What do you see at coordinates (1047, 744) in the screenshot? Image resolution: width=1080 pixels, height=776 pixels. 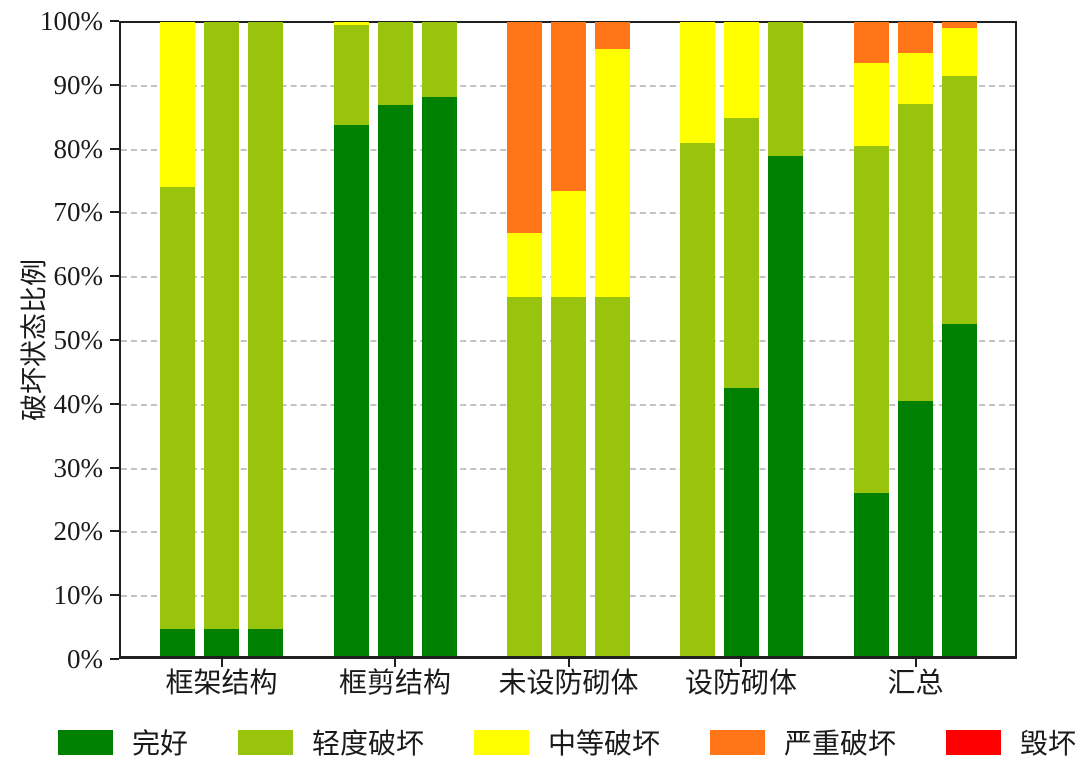 I see `legend-label-destroyed: 毁坏` at bounding box center [1047, 744].